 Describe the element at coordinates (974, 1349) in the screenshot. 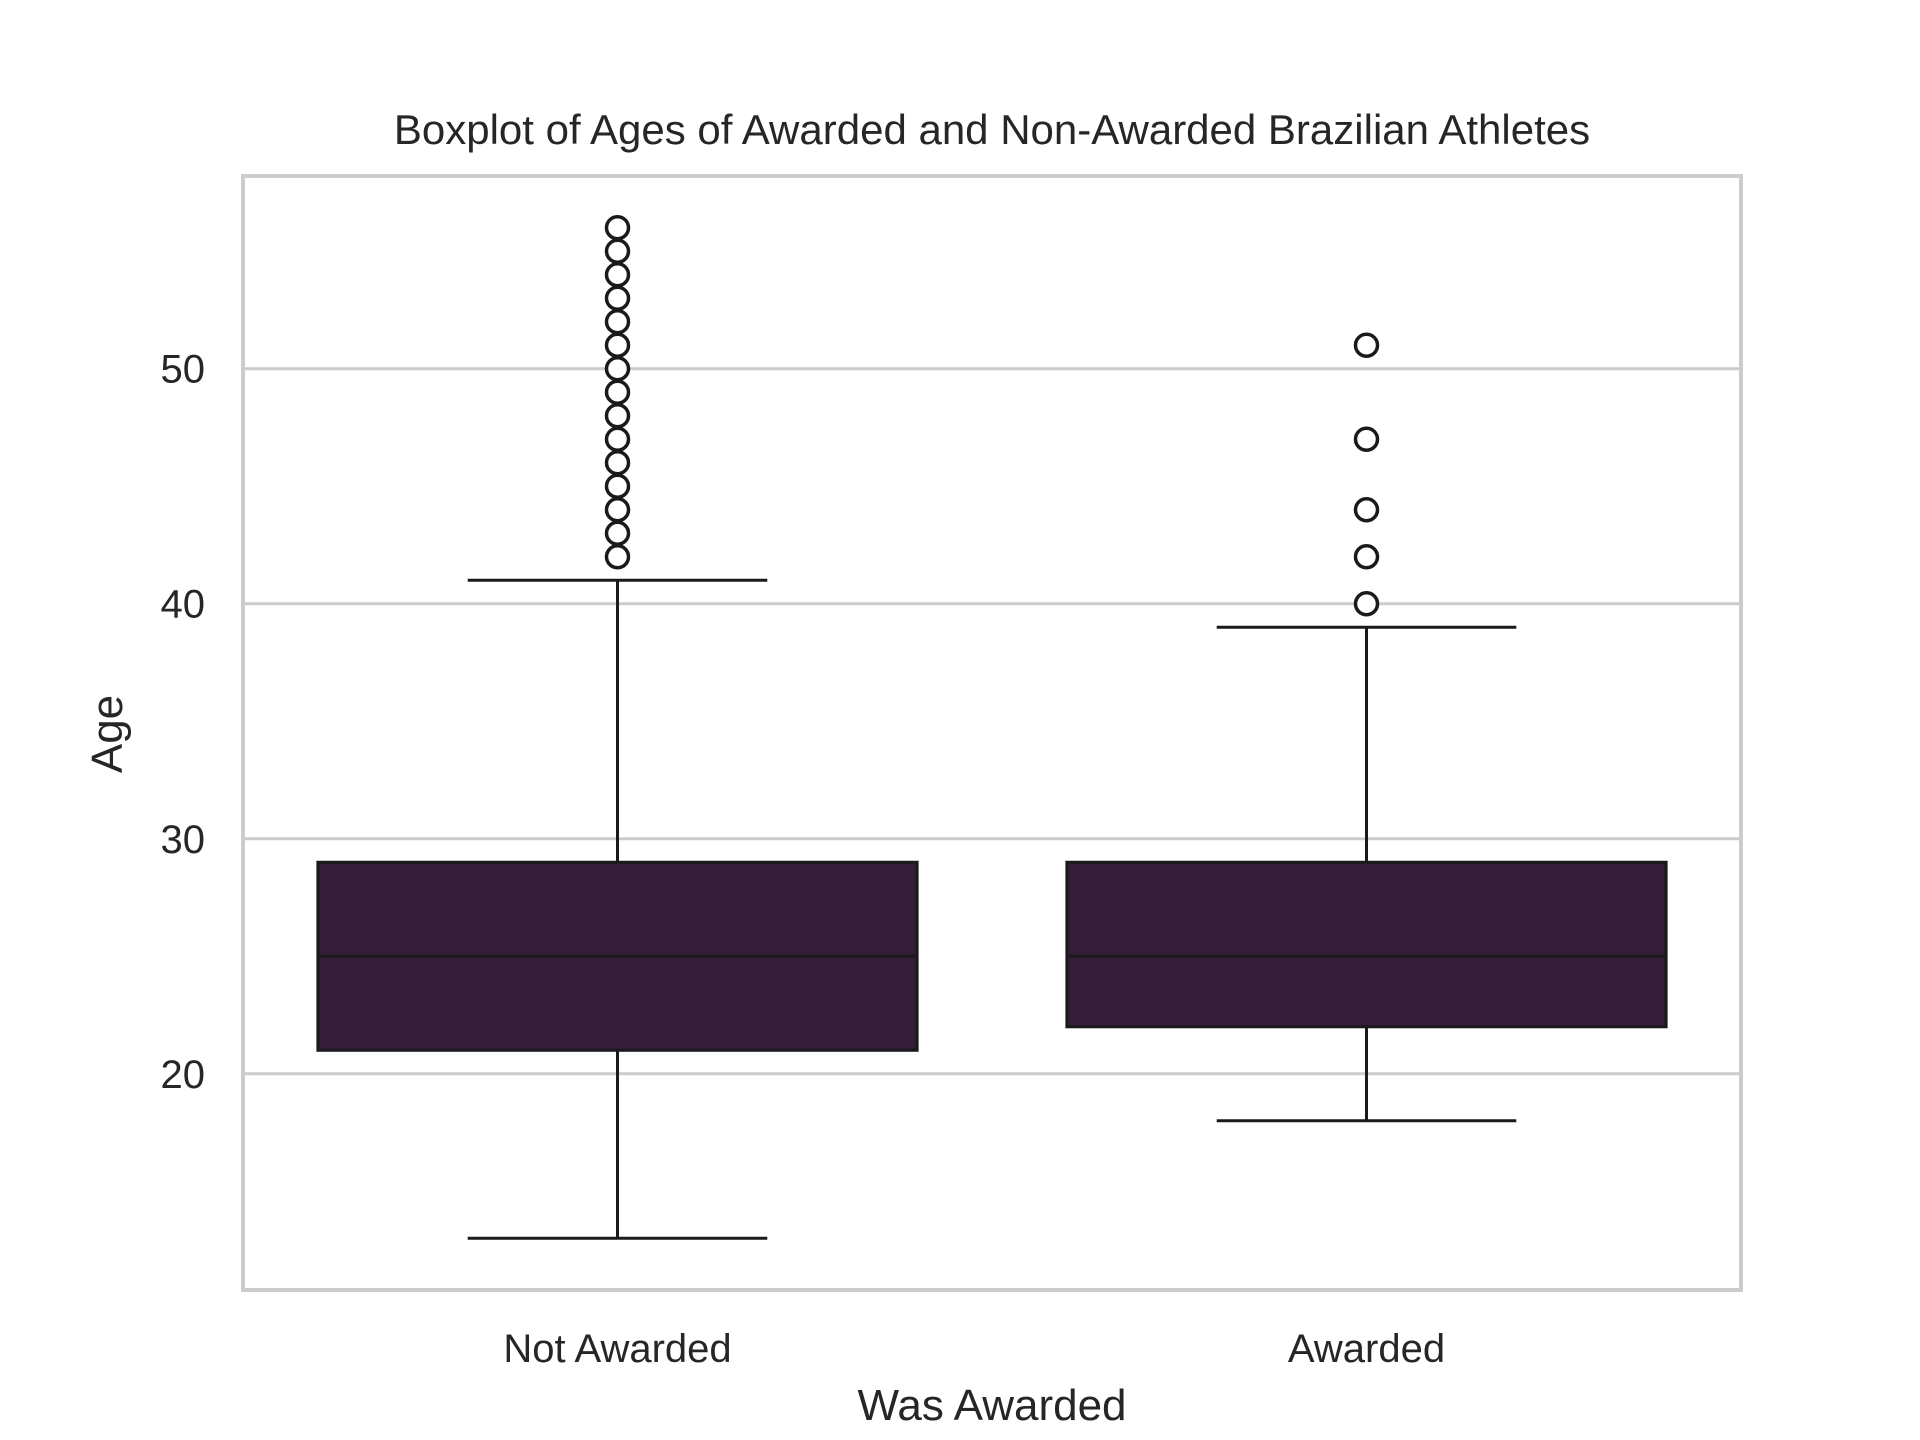

I see `x-tick-labels: Not Awarded Awarded` at that location.